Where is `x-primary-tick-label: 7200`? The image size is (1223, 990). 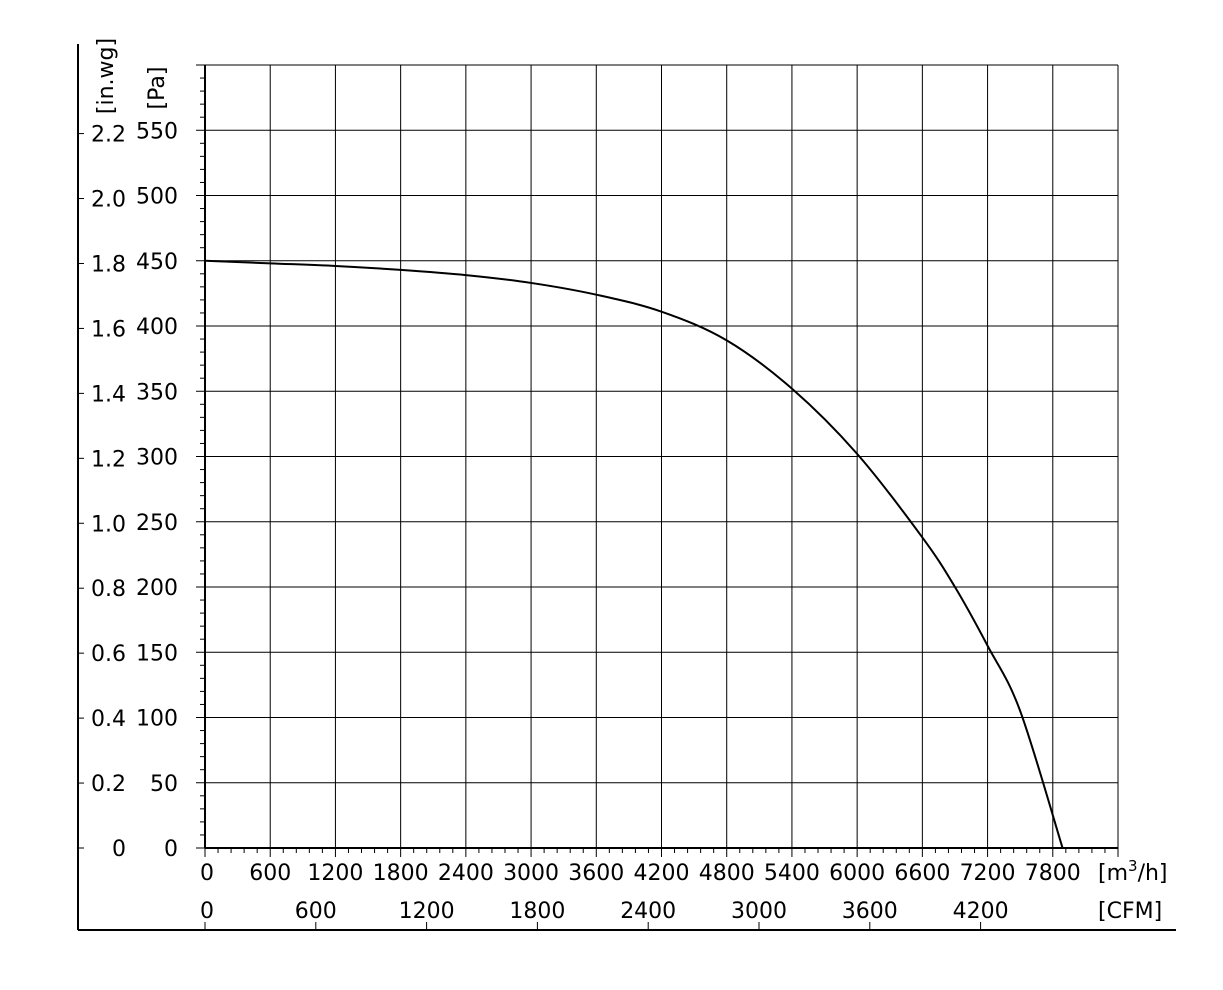 x-primary-tick-label: 7200 is located at coordinates (988, 873).